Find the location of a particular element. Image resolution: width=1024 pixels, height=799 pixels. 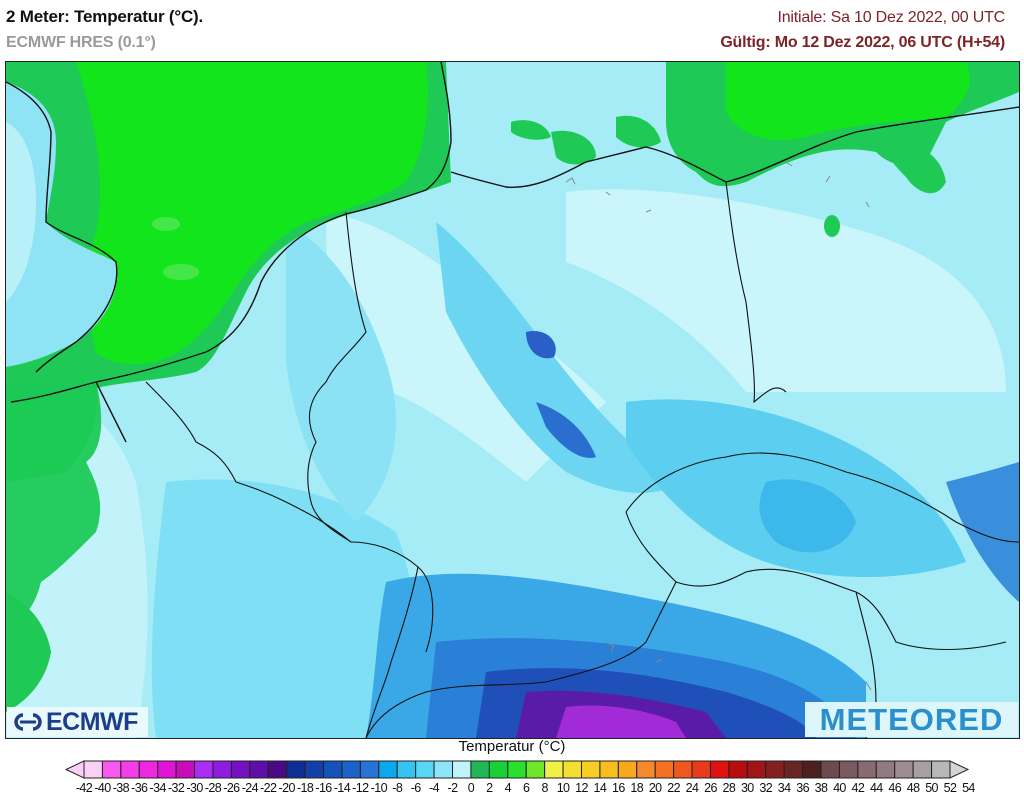

colorbar-tick-label: 10 is located at coordinates (563, 788).